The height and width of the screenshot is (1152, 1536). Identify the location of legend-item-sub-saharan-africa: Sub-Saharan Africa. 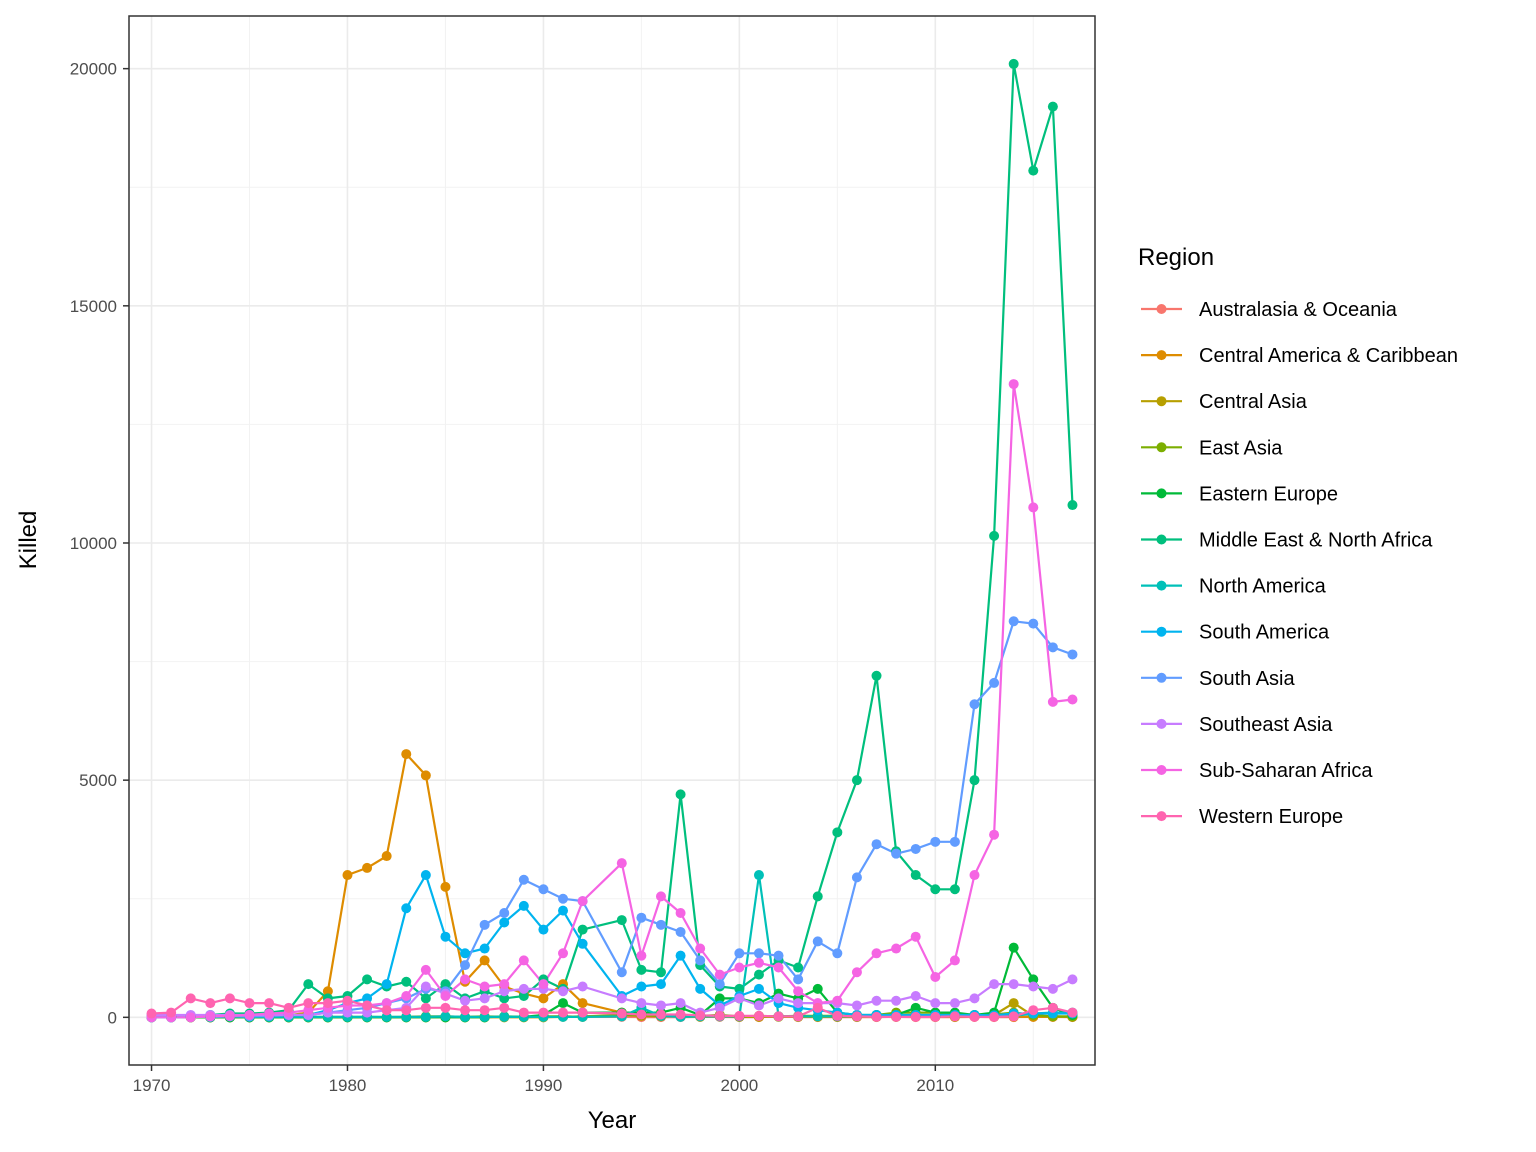
(1257, 771).